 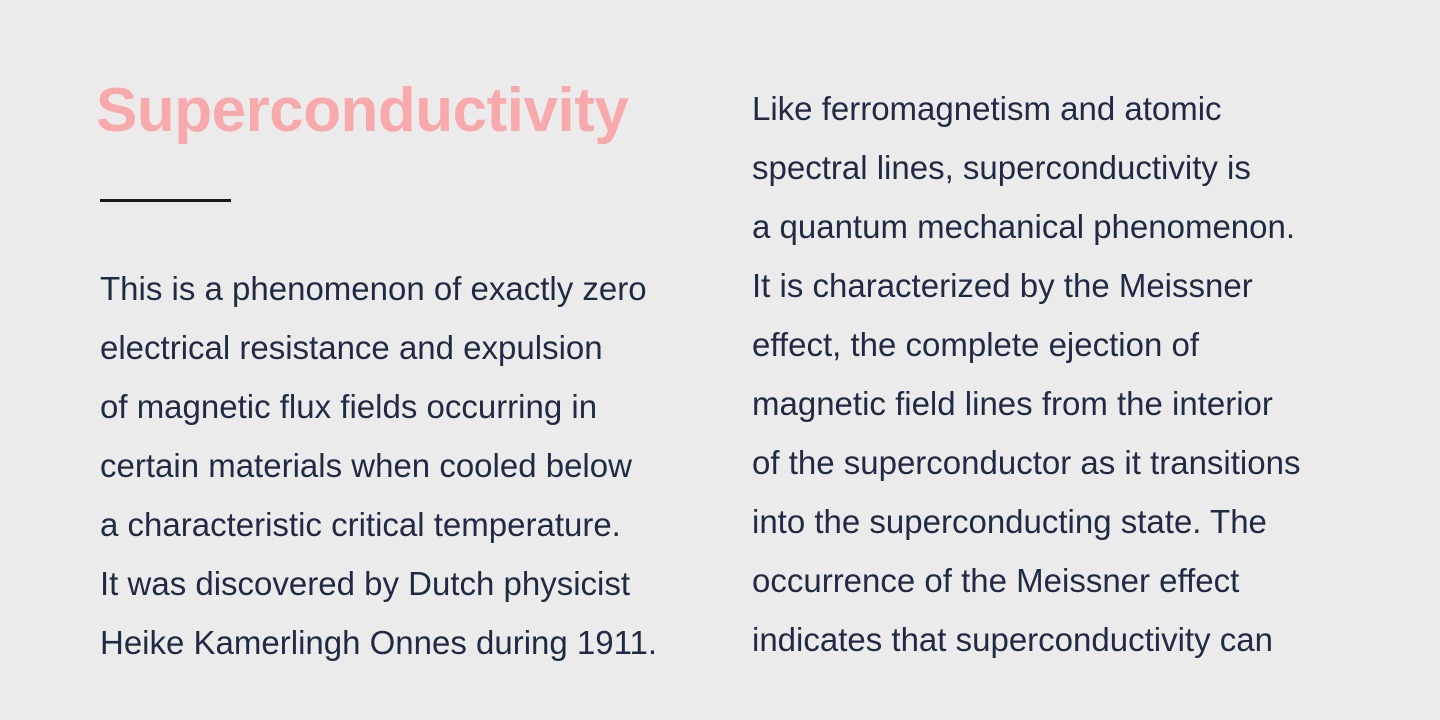 I want to click on text-line: indicates that superconductivity can, so click(x=1012, y=639).